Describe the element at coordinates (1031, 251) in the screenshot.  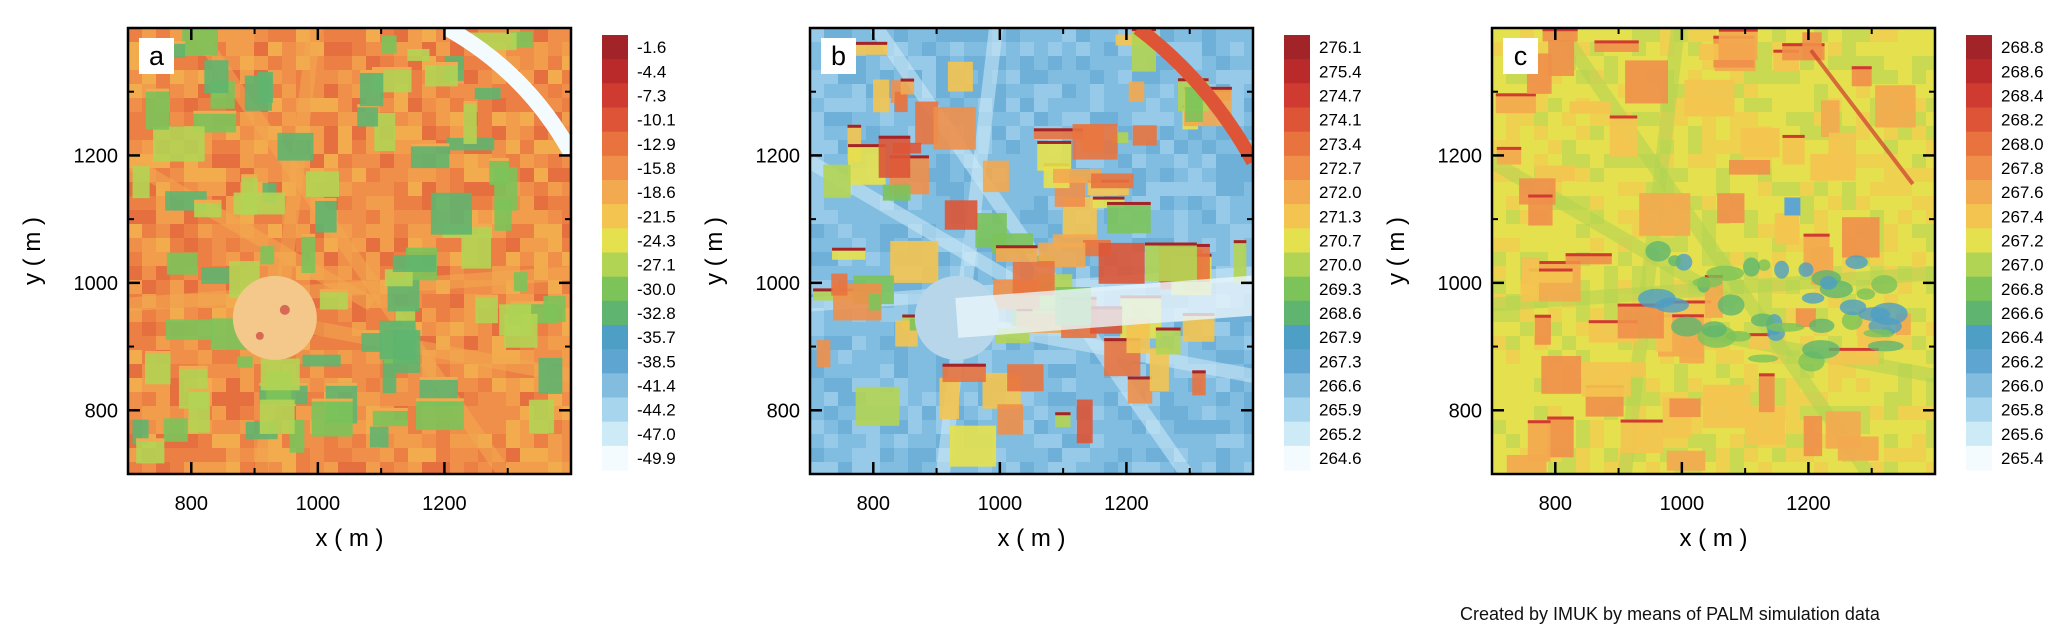
I see `heatmap-field-b` at that location.